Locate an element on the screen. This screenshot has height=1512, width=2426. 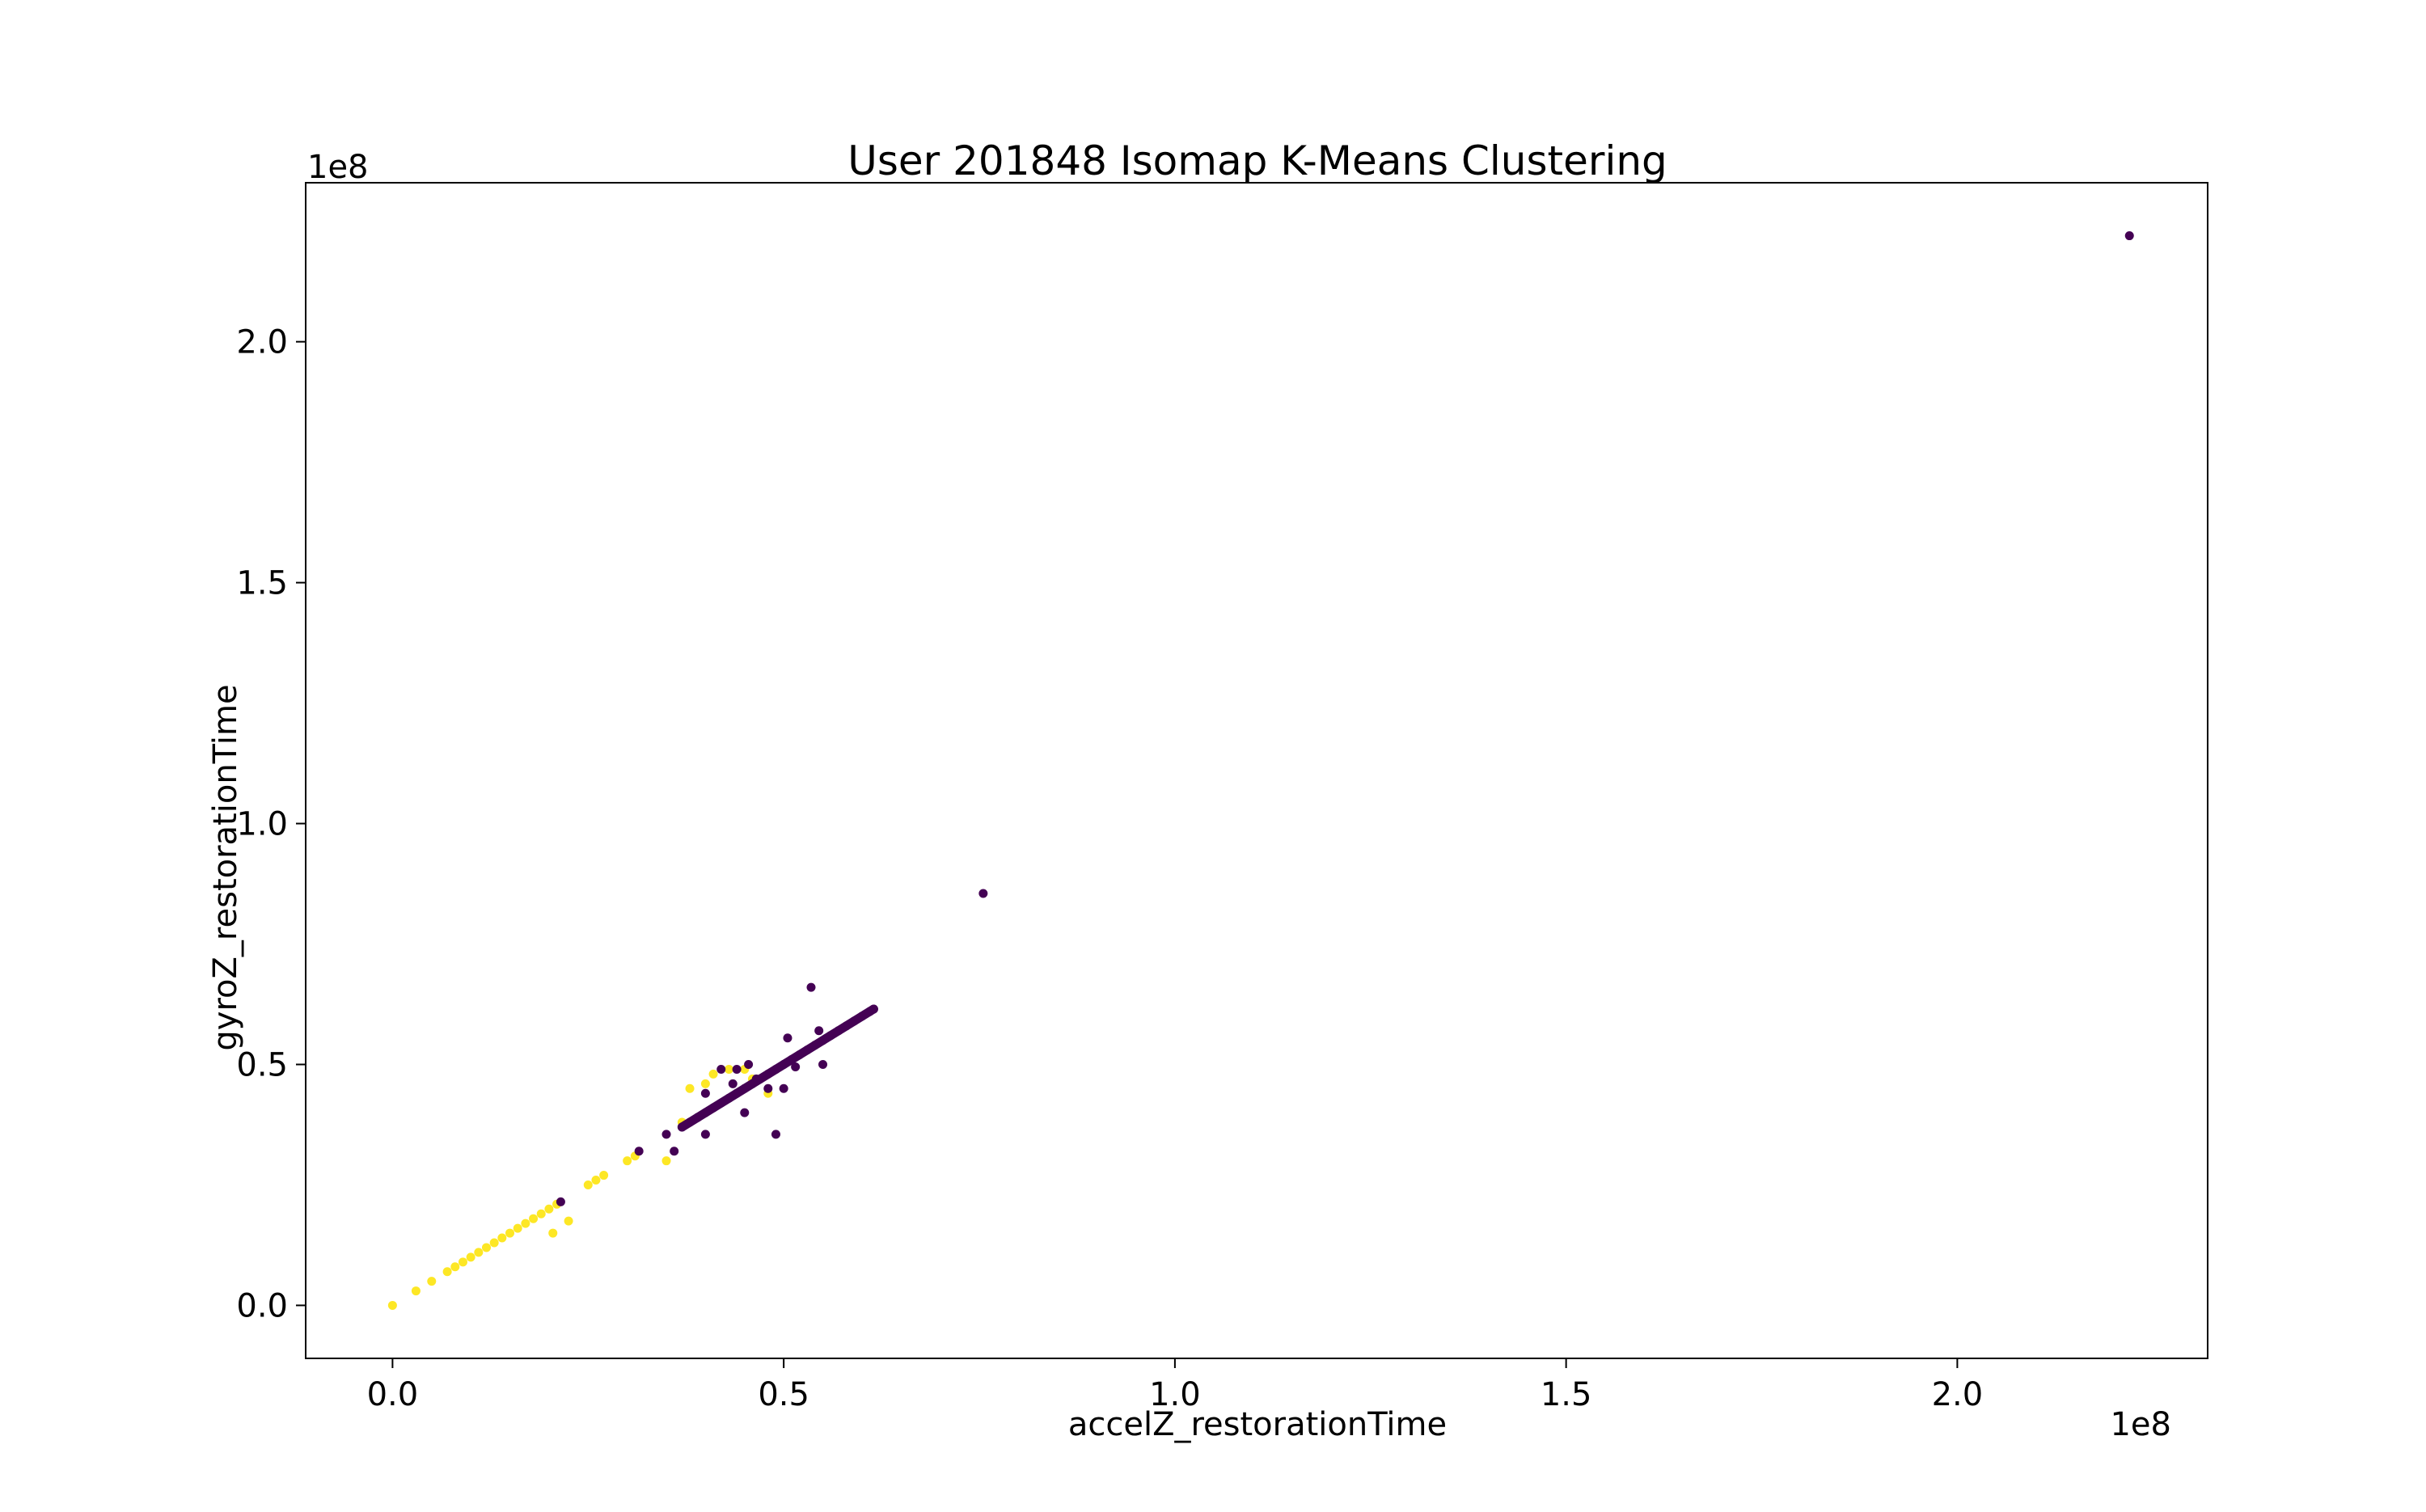
x-offset-label: 1e8 is located at coordinates (2140, 1424).